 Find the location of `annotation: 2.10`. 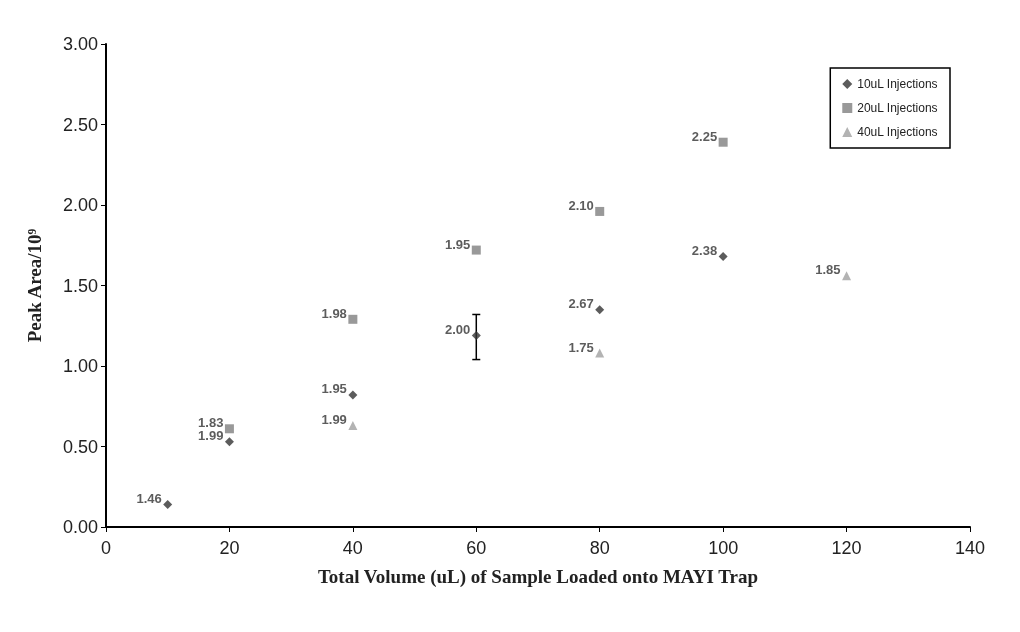

annotation: 2.10 is located at coordinates (581, 205).